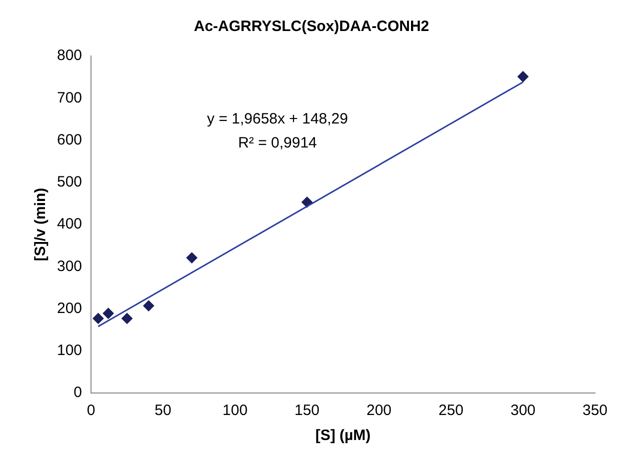 Image resolution: width=623 pixels, height=467 pixels. What do you see at coordinates (277, 119) in the screenshot?
I see `annotation: y = 1,9658x + 148,29` at bounding box center [277, 119].